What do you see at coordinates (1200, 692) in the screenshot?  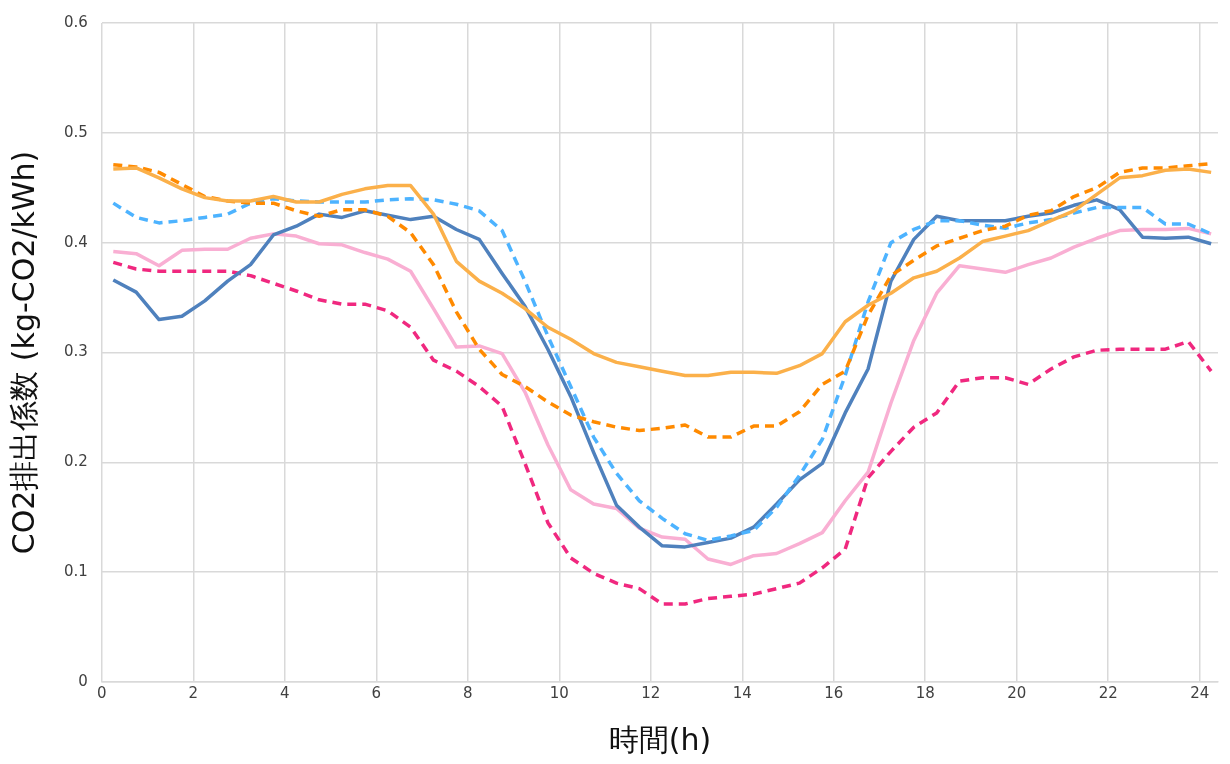 I see `x-tick-label: 24` at bounding box center [1200, 692].